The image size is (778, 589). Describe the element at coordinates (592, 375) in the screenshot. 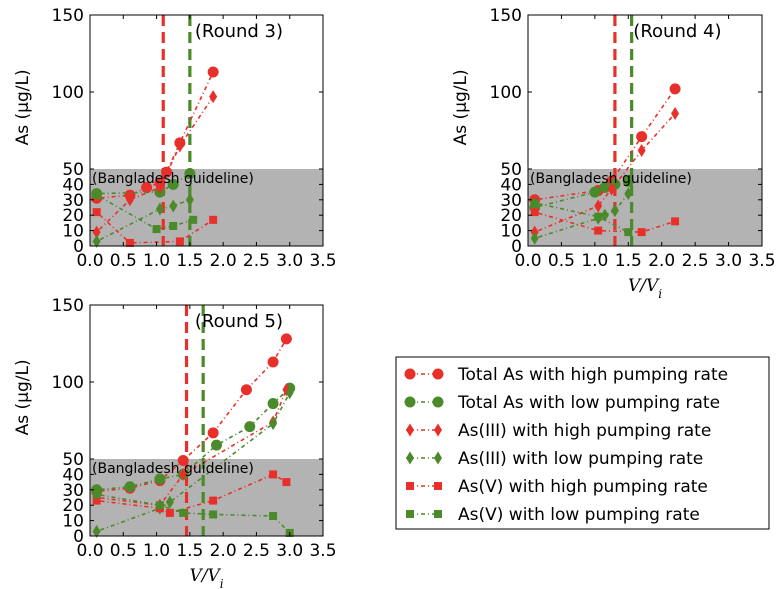

I see `legend-label: Total As with high pumping rate` at that location.